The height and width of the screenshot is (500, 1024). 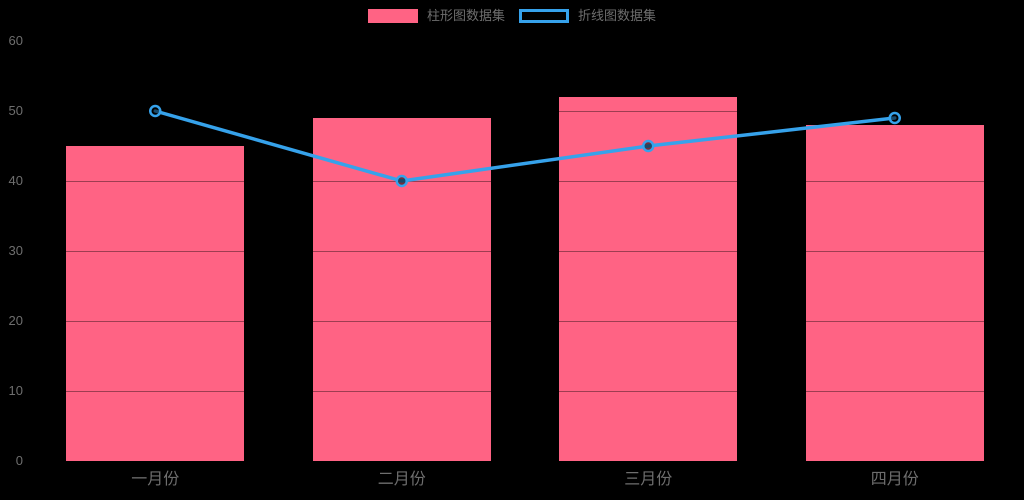 What do you see at coordinates (617, 15) in the screenshot?
I see `legend-label: 折线图数据集` at bounding box center [617, 15].